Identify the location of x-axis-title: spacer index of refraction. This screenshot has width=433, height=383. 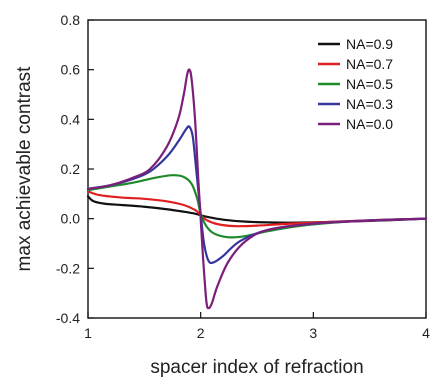
(256, 367).